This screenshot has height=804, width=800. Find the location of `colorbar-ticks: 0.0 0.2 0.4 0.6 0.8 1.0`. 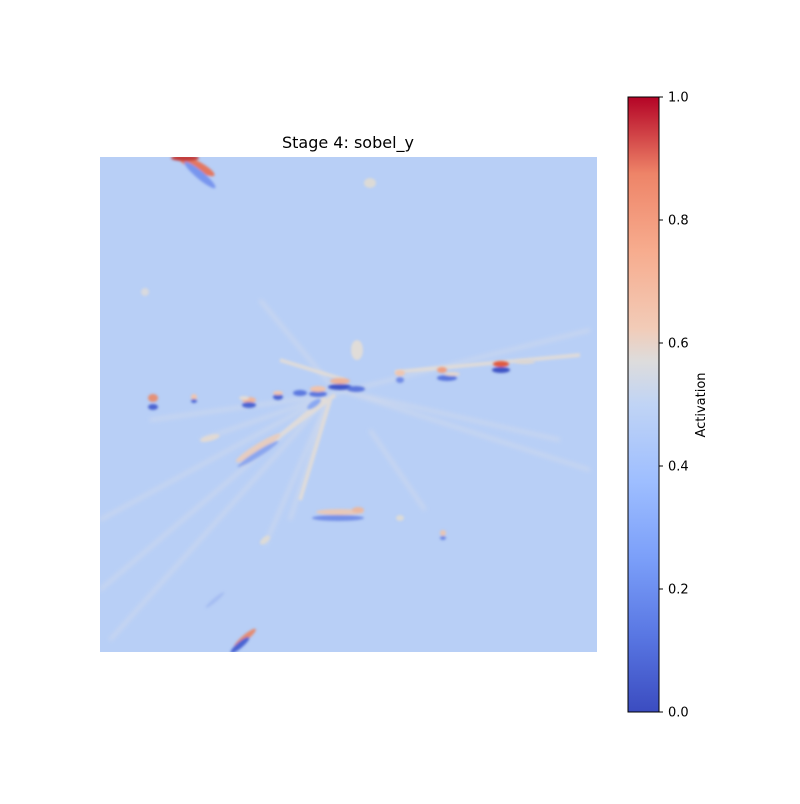

colorbar-ticks: 0.0 0.2 0.4 0.6 0.8 1.0 is located at coordinates (674, 406).